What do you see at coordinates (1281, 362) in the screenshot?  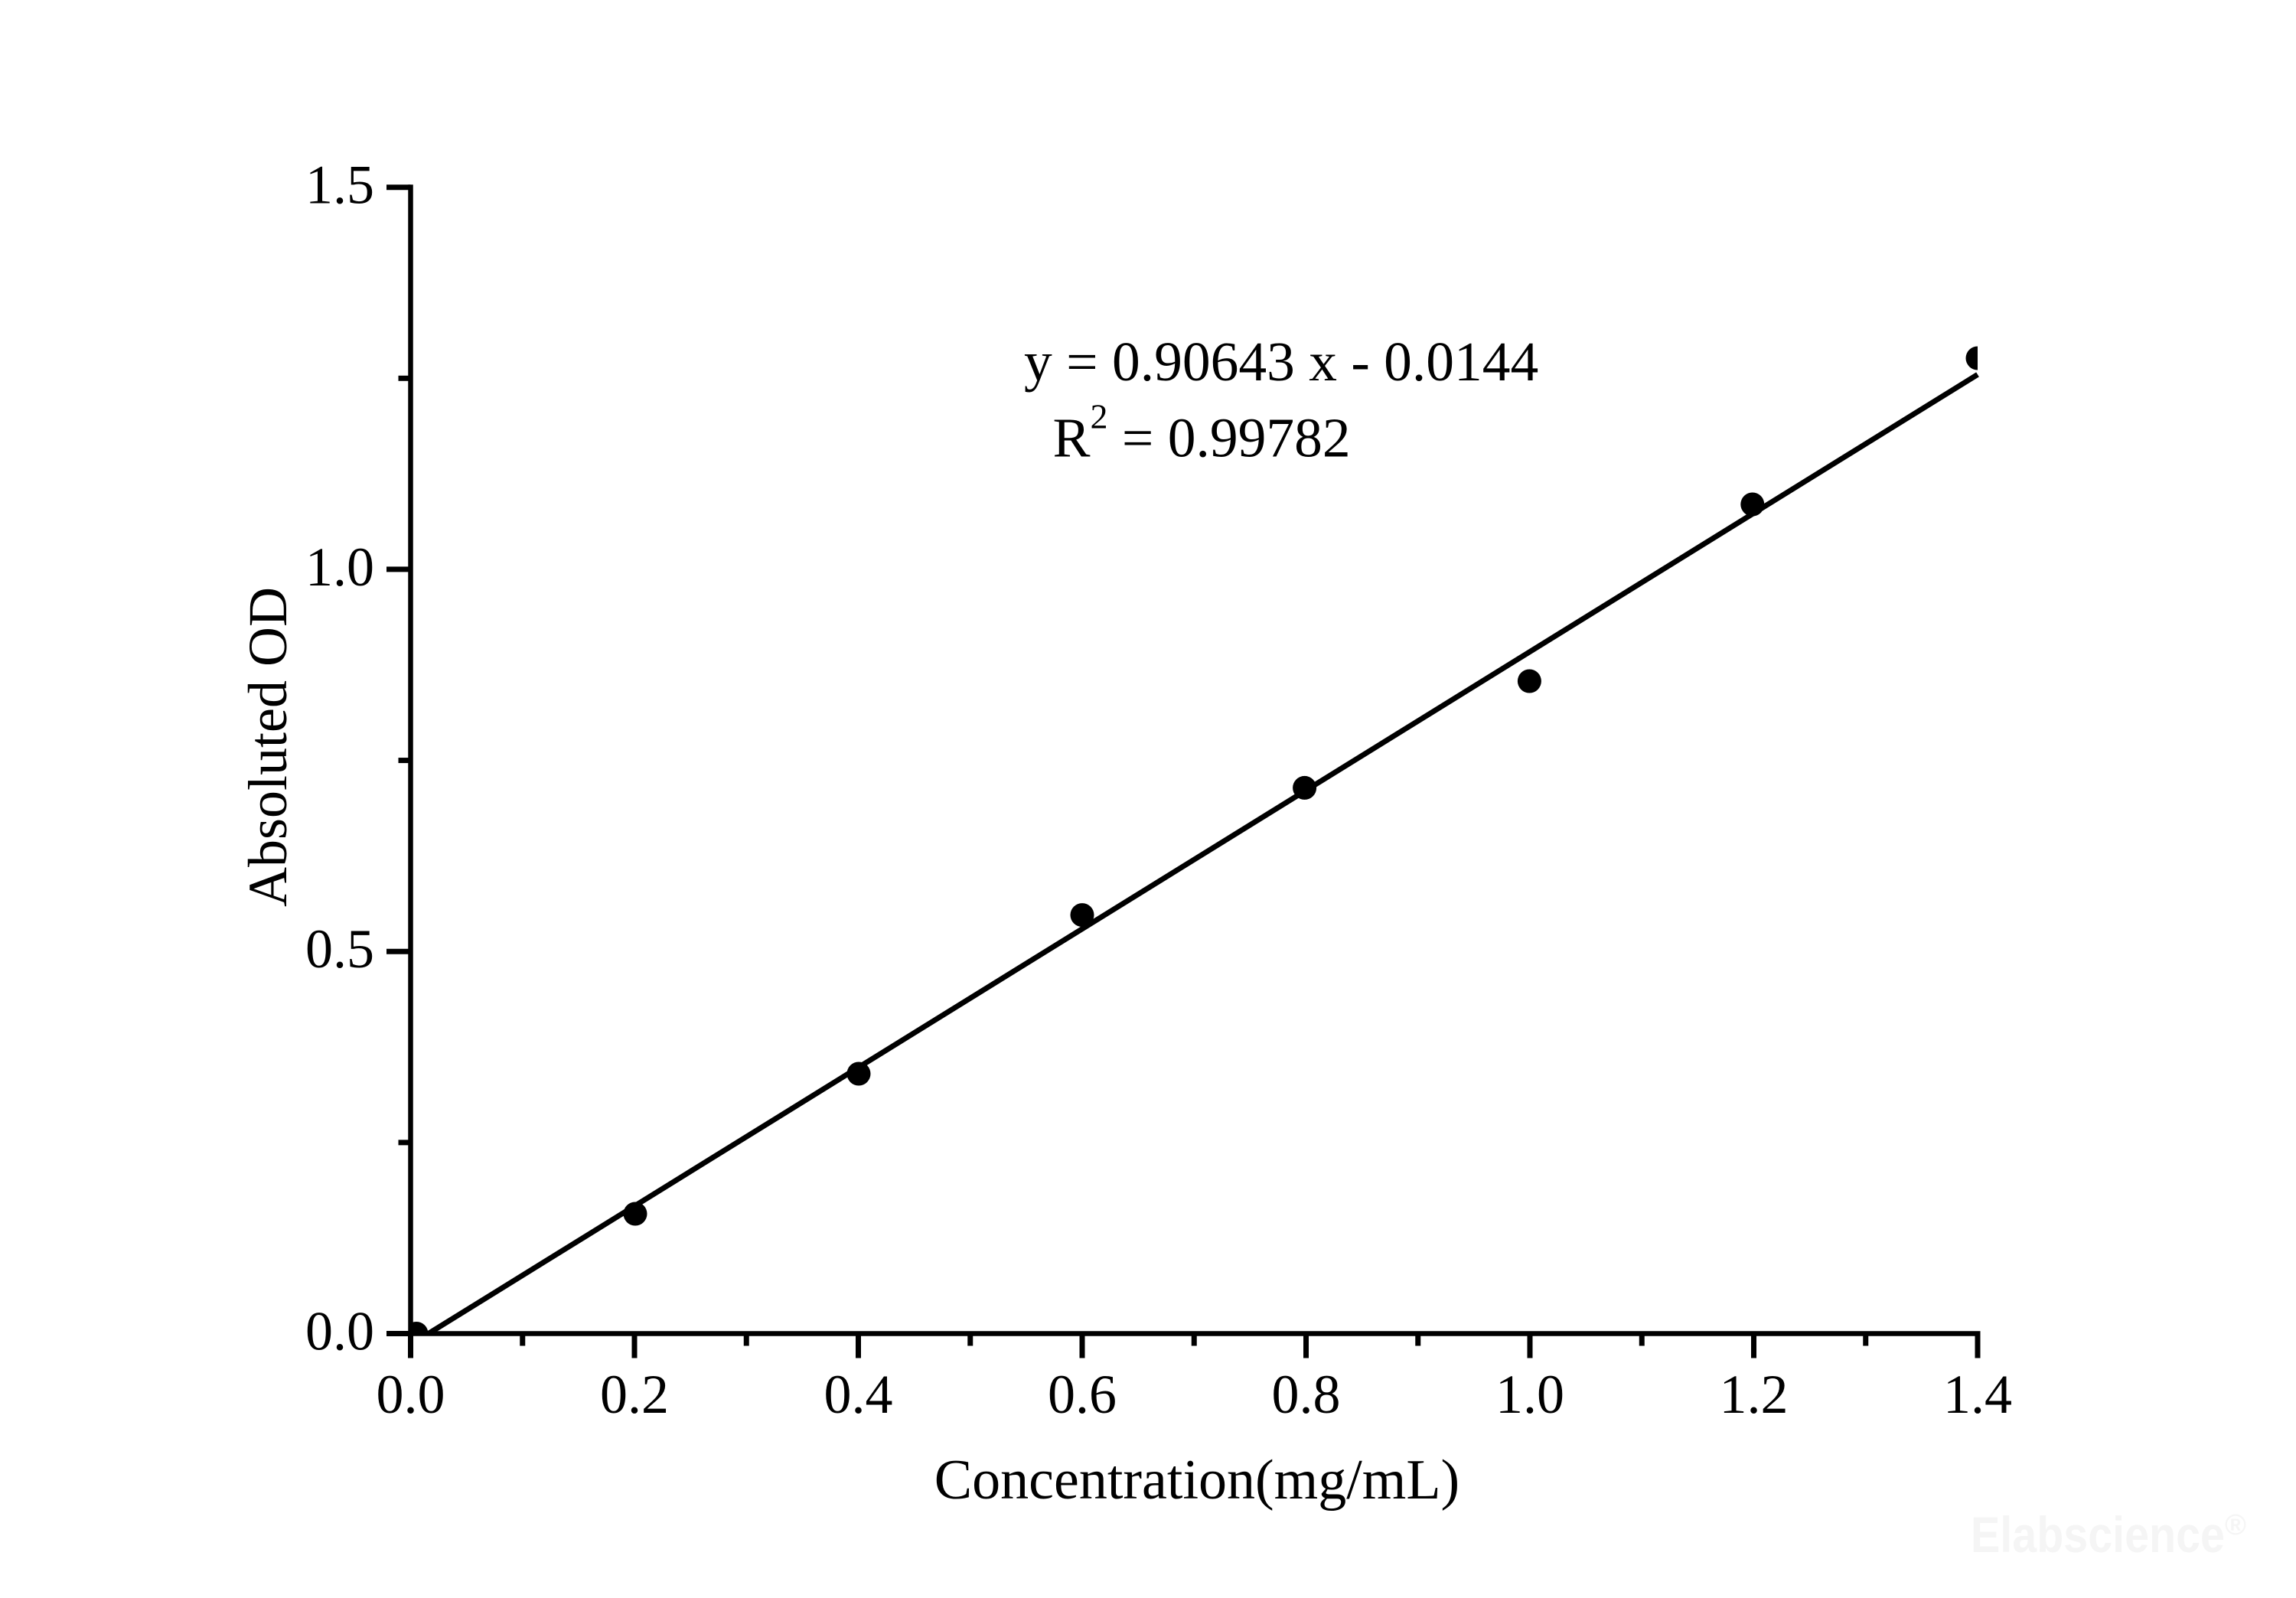 I see `svg-text: y = 0.90643 x - 0.0144` at bounding box center [1281, 362].